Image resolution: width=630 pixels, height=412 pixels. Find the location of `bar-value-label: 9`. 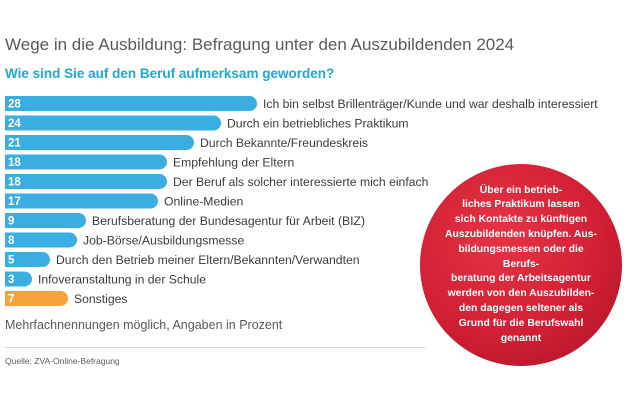

bar-value-label: 9 is located at coordinates (11, 222).